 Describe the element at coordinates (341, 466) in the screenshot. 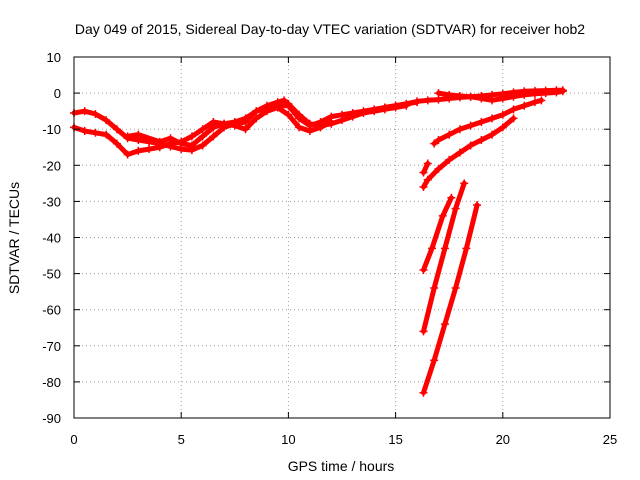

I see `x-axis-label: GPS time / hours` at that location.